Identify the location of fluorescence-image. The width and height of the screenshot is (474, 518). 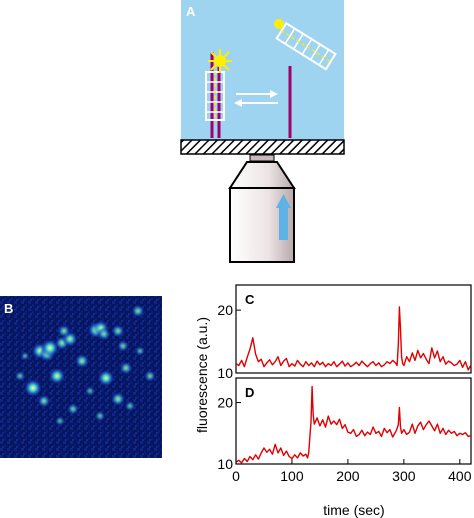
(81, 377).